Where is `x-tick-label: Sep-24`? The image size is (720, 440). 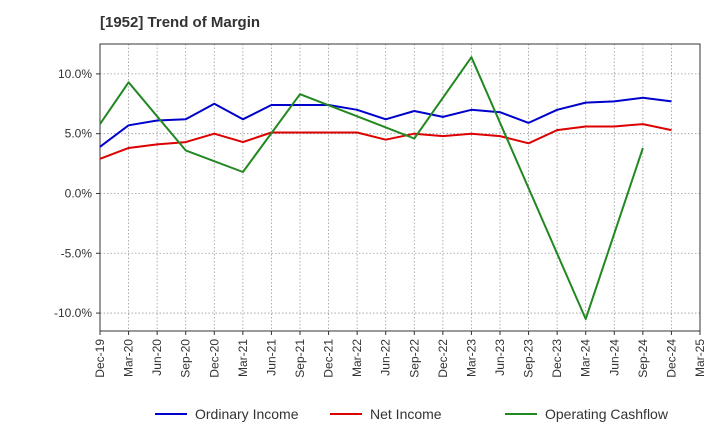
x-tick-label: Sep-24 is located at coordinates (643, 358).